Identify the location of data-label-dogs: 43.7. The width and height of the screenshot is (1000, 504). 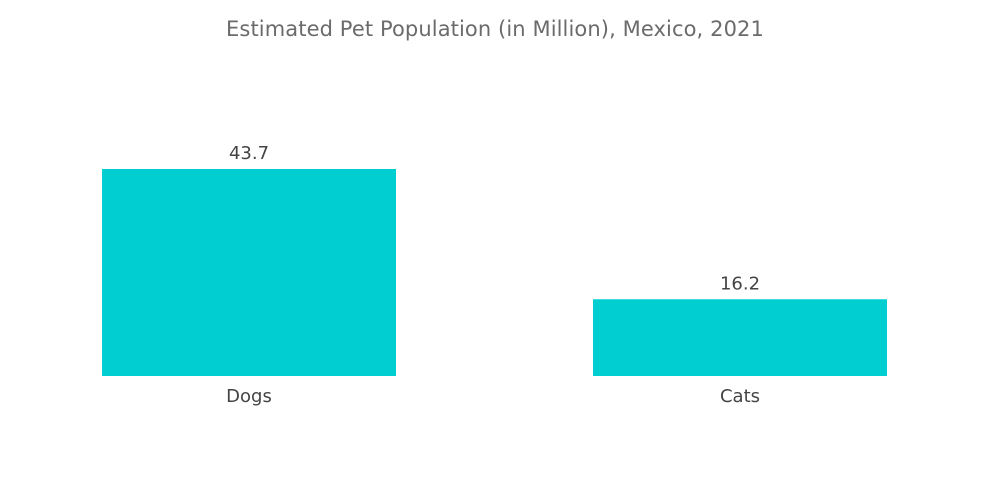
(249, 153).